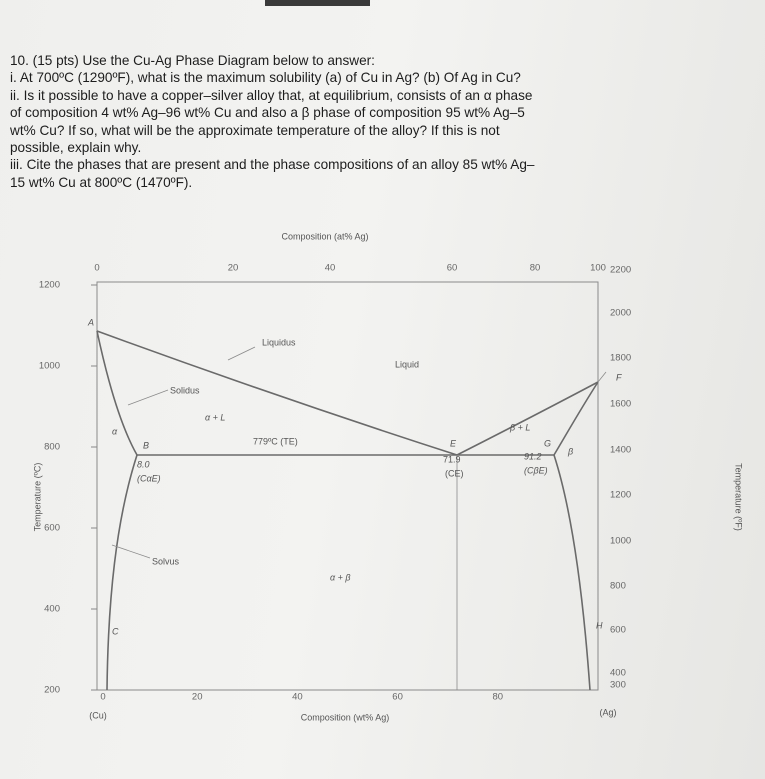  What do you see at coordinates (454, 473) in the screenshot?
I see `region-label: (CE)` at bounding box center [454, 473].